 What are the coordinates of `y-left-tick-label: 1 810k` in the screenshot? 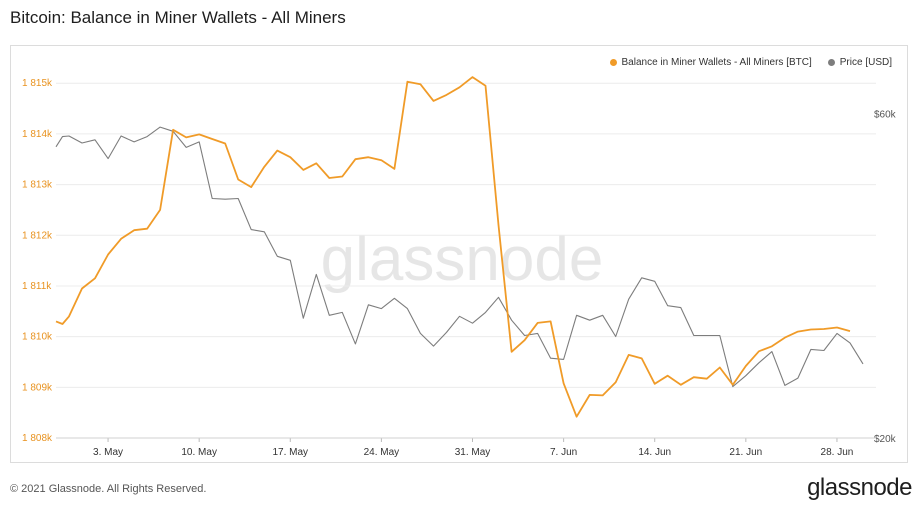 It's located at (37, 337).